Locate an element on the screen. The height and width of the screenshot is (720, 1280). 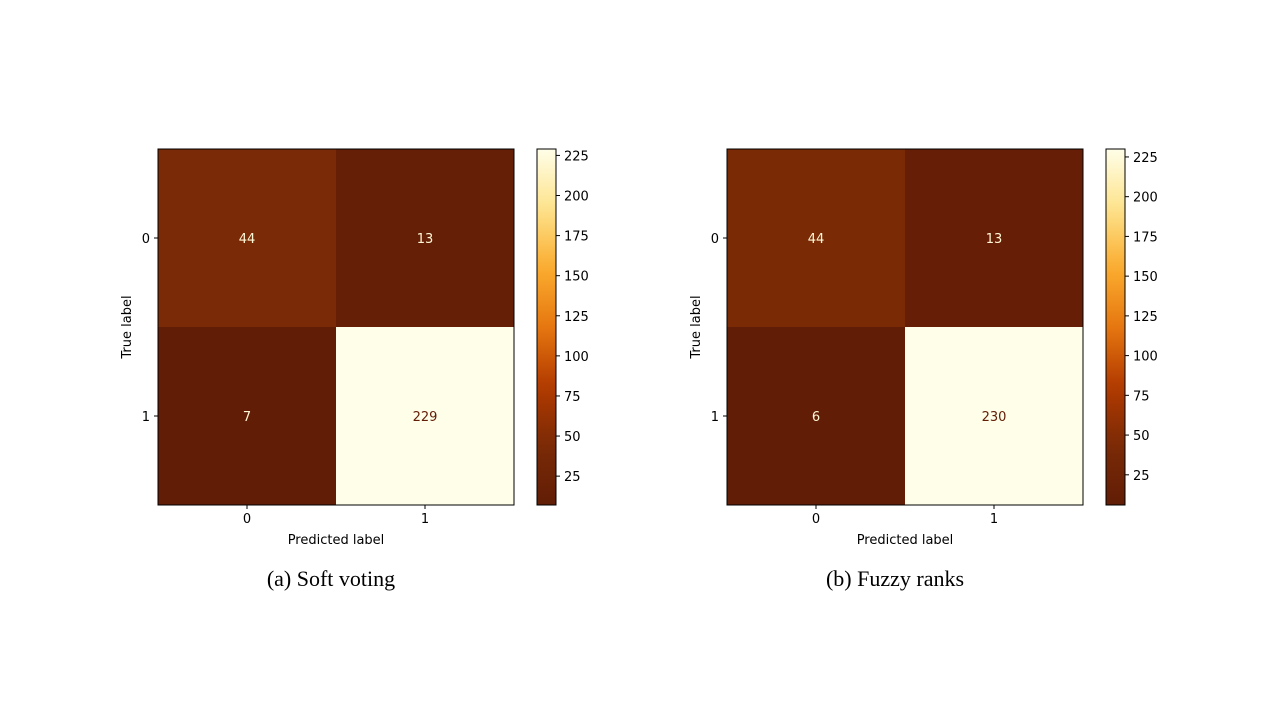
colorbar-tick-label-b-1: 50 is located at coordinates (1141, 436).